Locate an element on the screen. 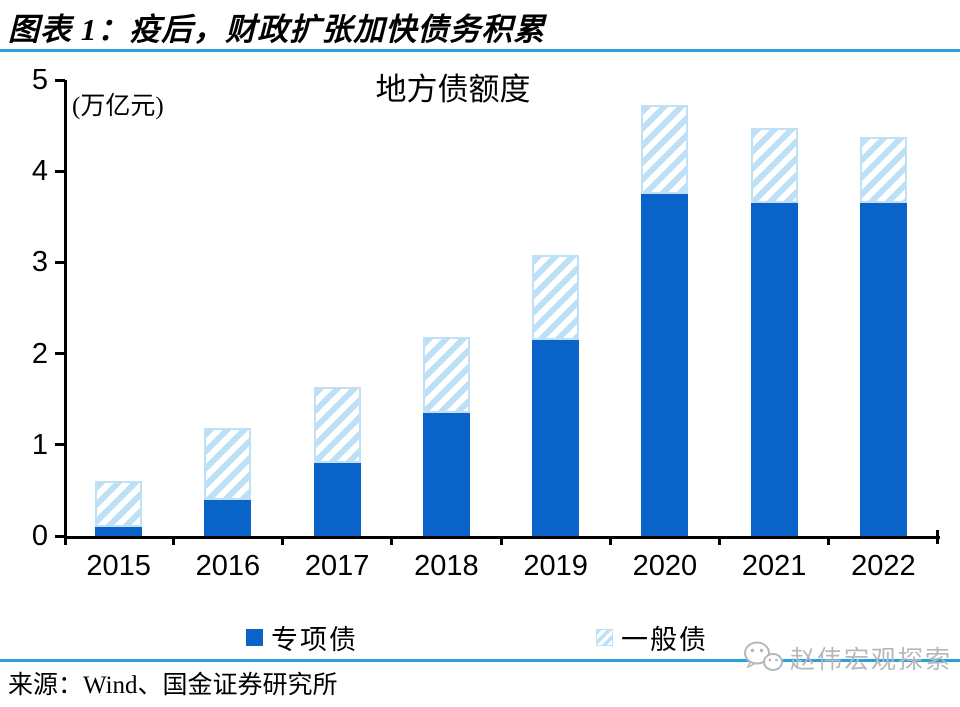  top-divider-line is located at coordinates (480, 50).